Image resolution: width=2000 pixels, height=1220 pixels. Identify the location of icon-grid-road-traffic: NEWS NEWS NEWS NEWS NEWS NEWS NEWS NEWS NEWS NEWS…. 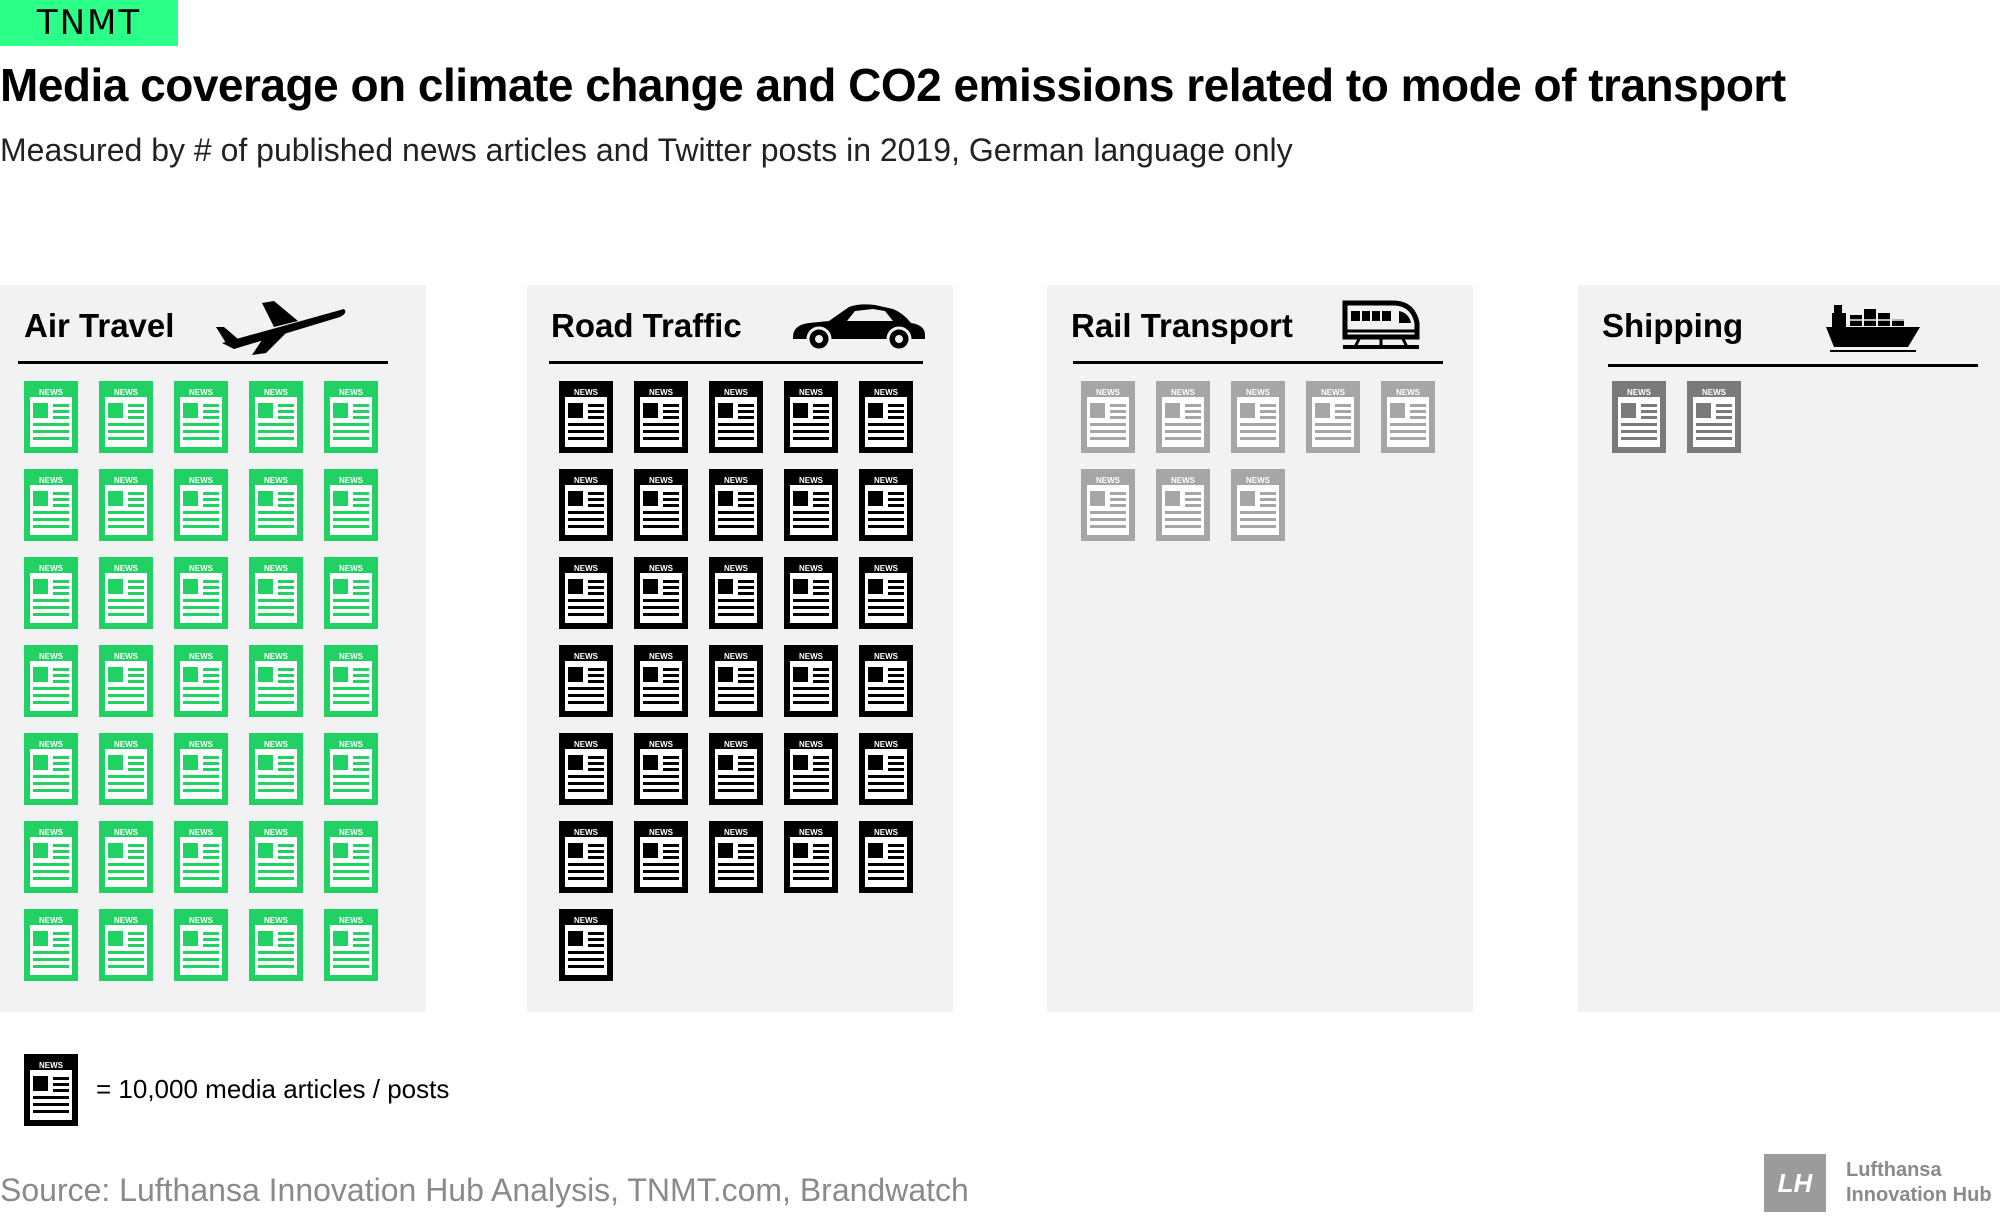
(740, 648).